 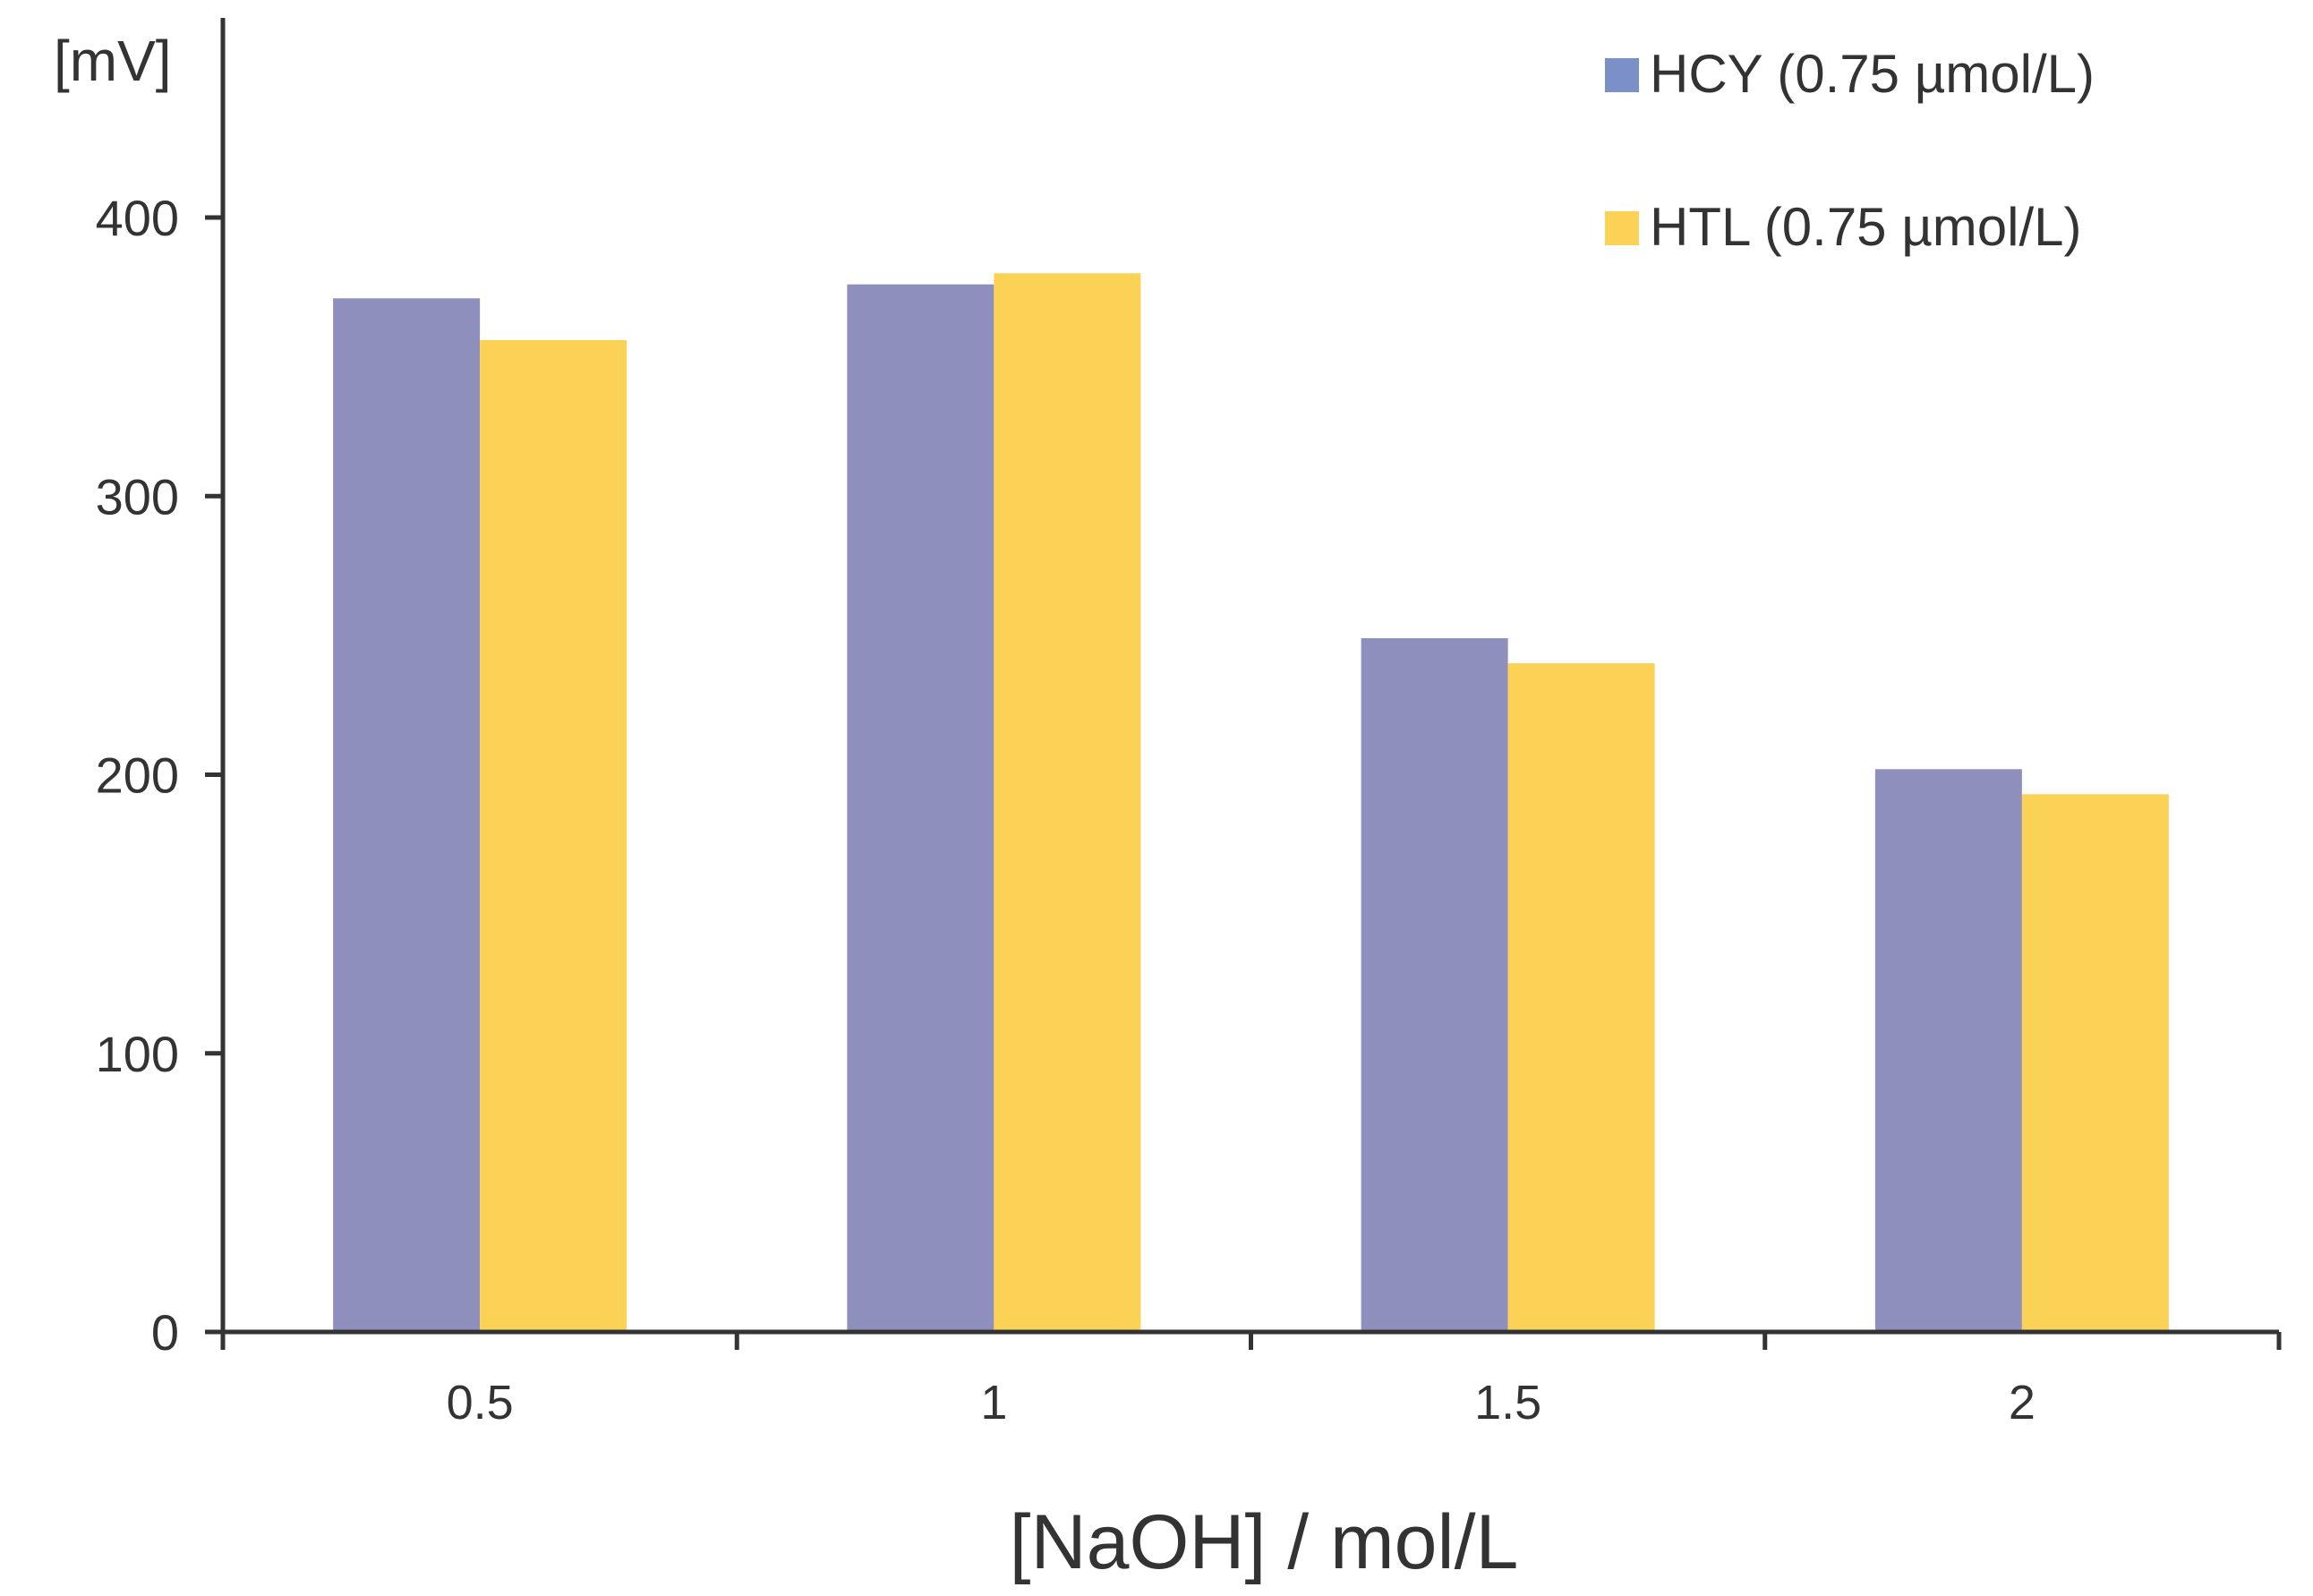 I want to click on legend-label-htl: HTL (0.75 µmol/L), so click(x=1866, y=227).